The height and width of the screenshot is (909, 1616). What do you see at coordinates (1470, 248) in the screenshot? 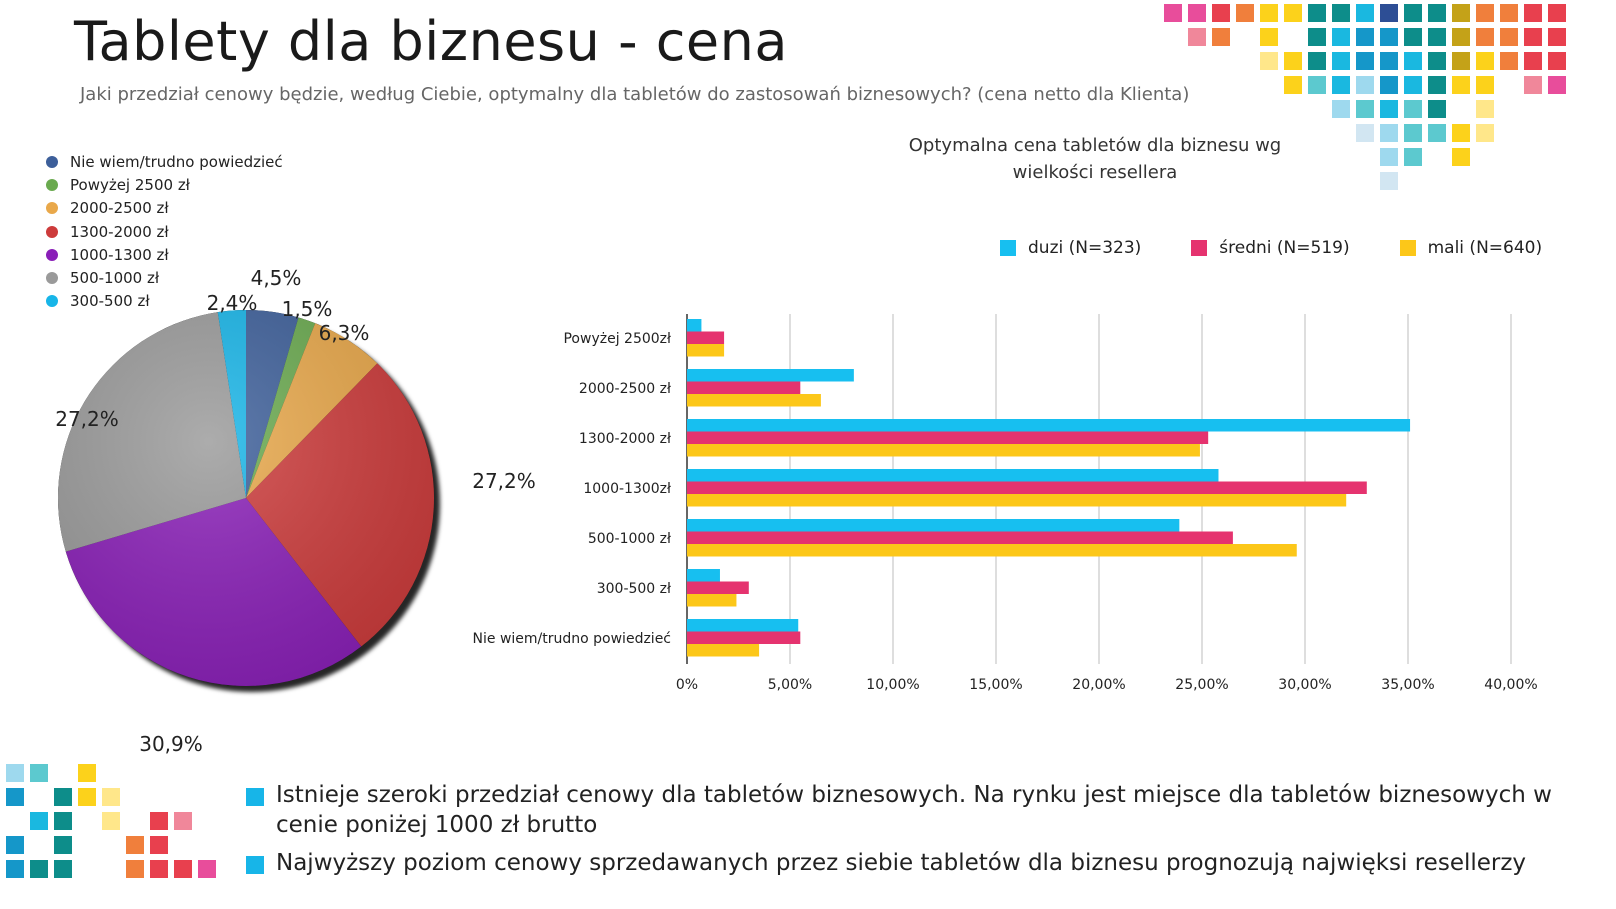
I see `bar-legend-item: mali (N=640)` at bounding box center [1470, 248].